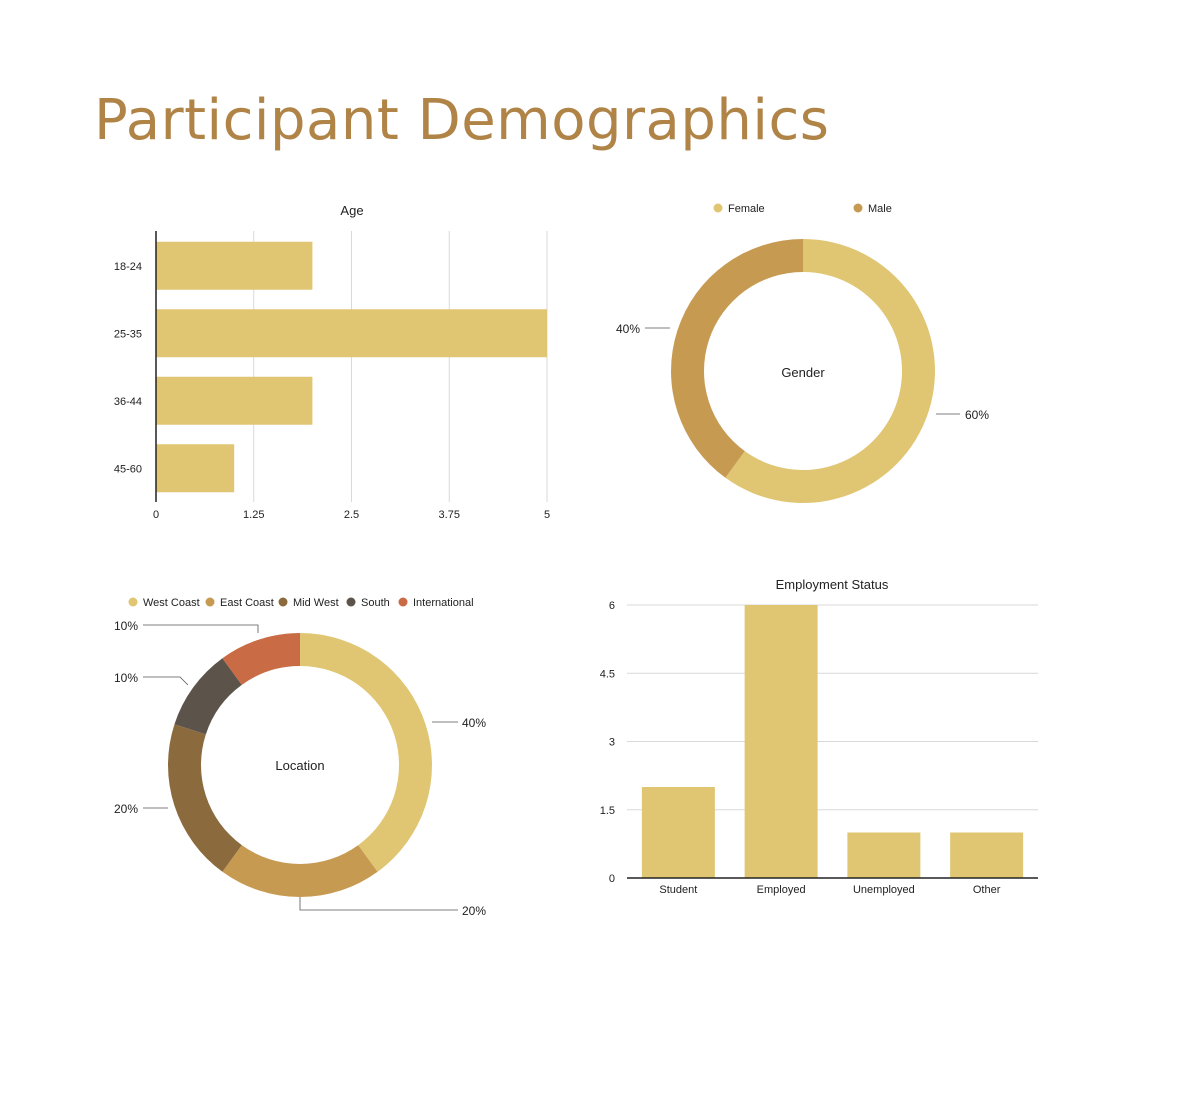  I want to click on gender-legend-label-male: Male, so click(880, 209).